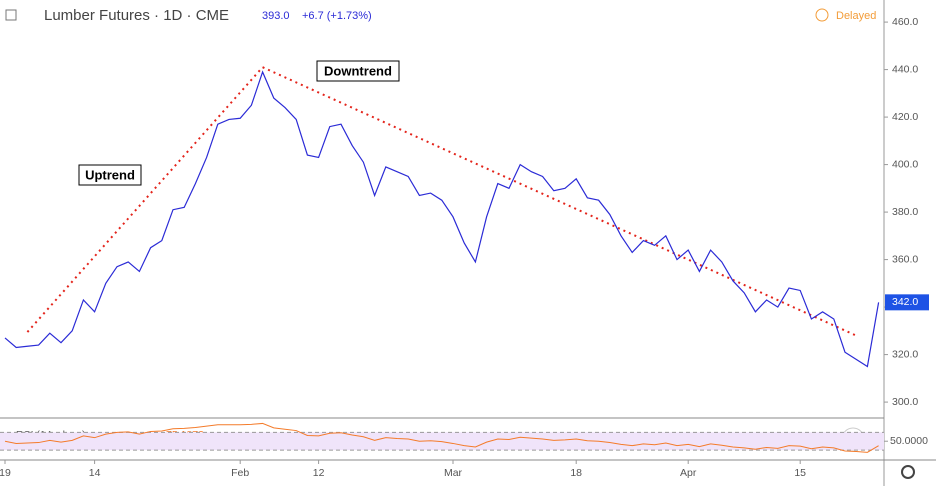 Image resolution: width=936 pixels, height=486 pixels. Describe the element at coordinates (441, 437) in the screenshot. I see `rsi-line` at that location.